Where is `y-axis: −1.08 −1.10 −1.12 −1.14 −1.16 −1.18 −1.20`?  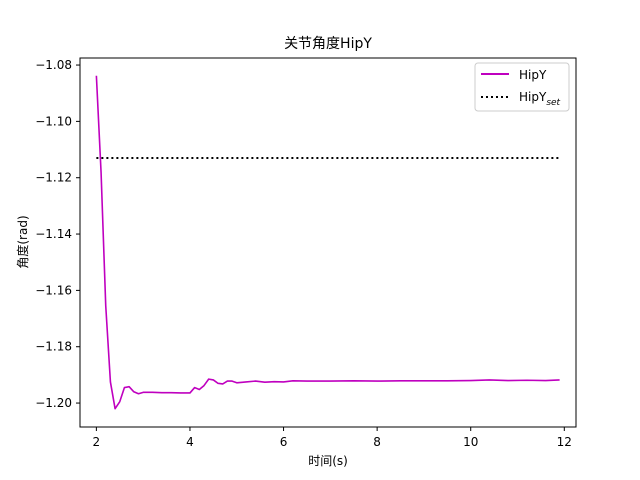 y-axis: −1.08 −1.10 −1.12 −1.14 −1.16 −1.18 −1.20 is located at coordinates (57, 234).